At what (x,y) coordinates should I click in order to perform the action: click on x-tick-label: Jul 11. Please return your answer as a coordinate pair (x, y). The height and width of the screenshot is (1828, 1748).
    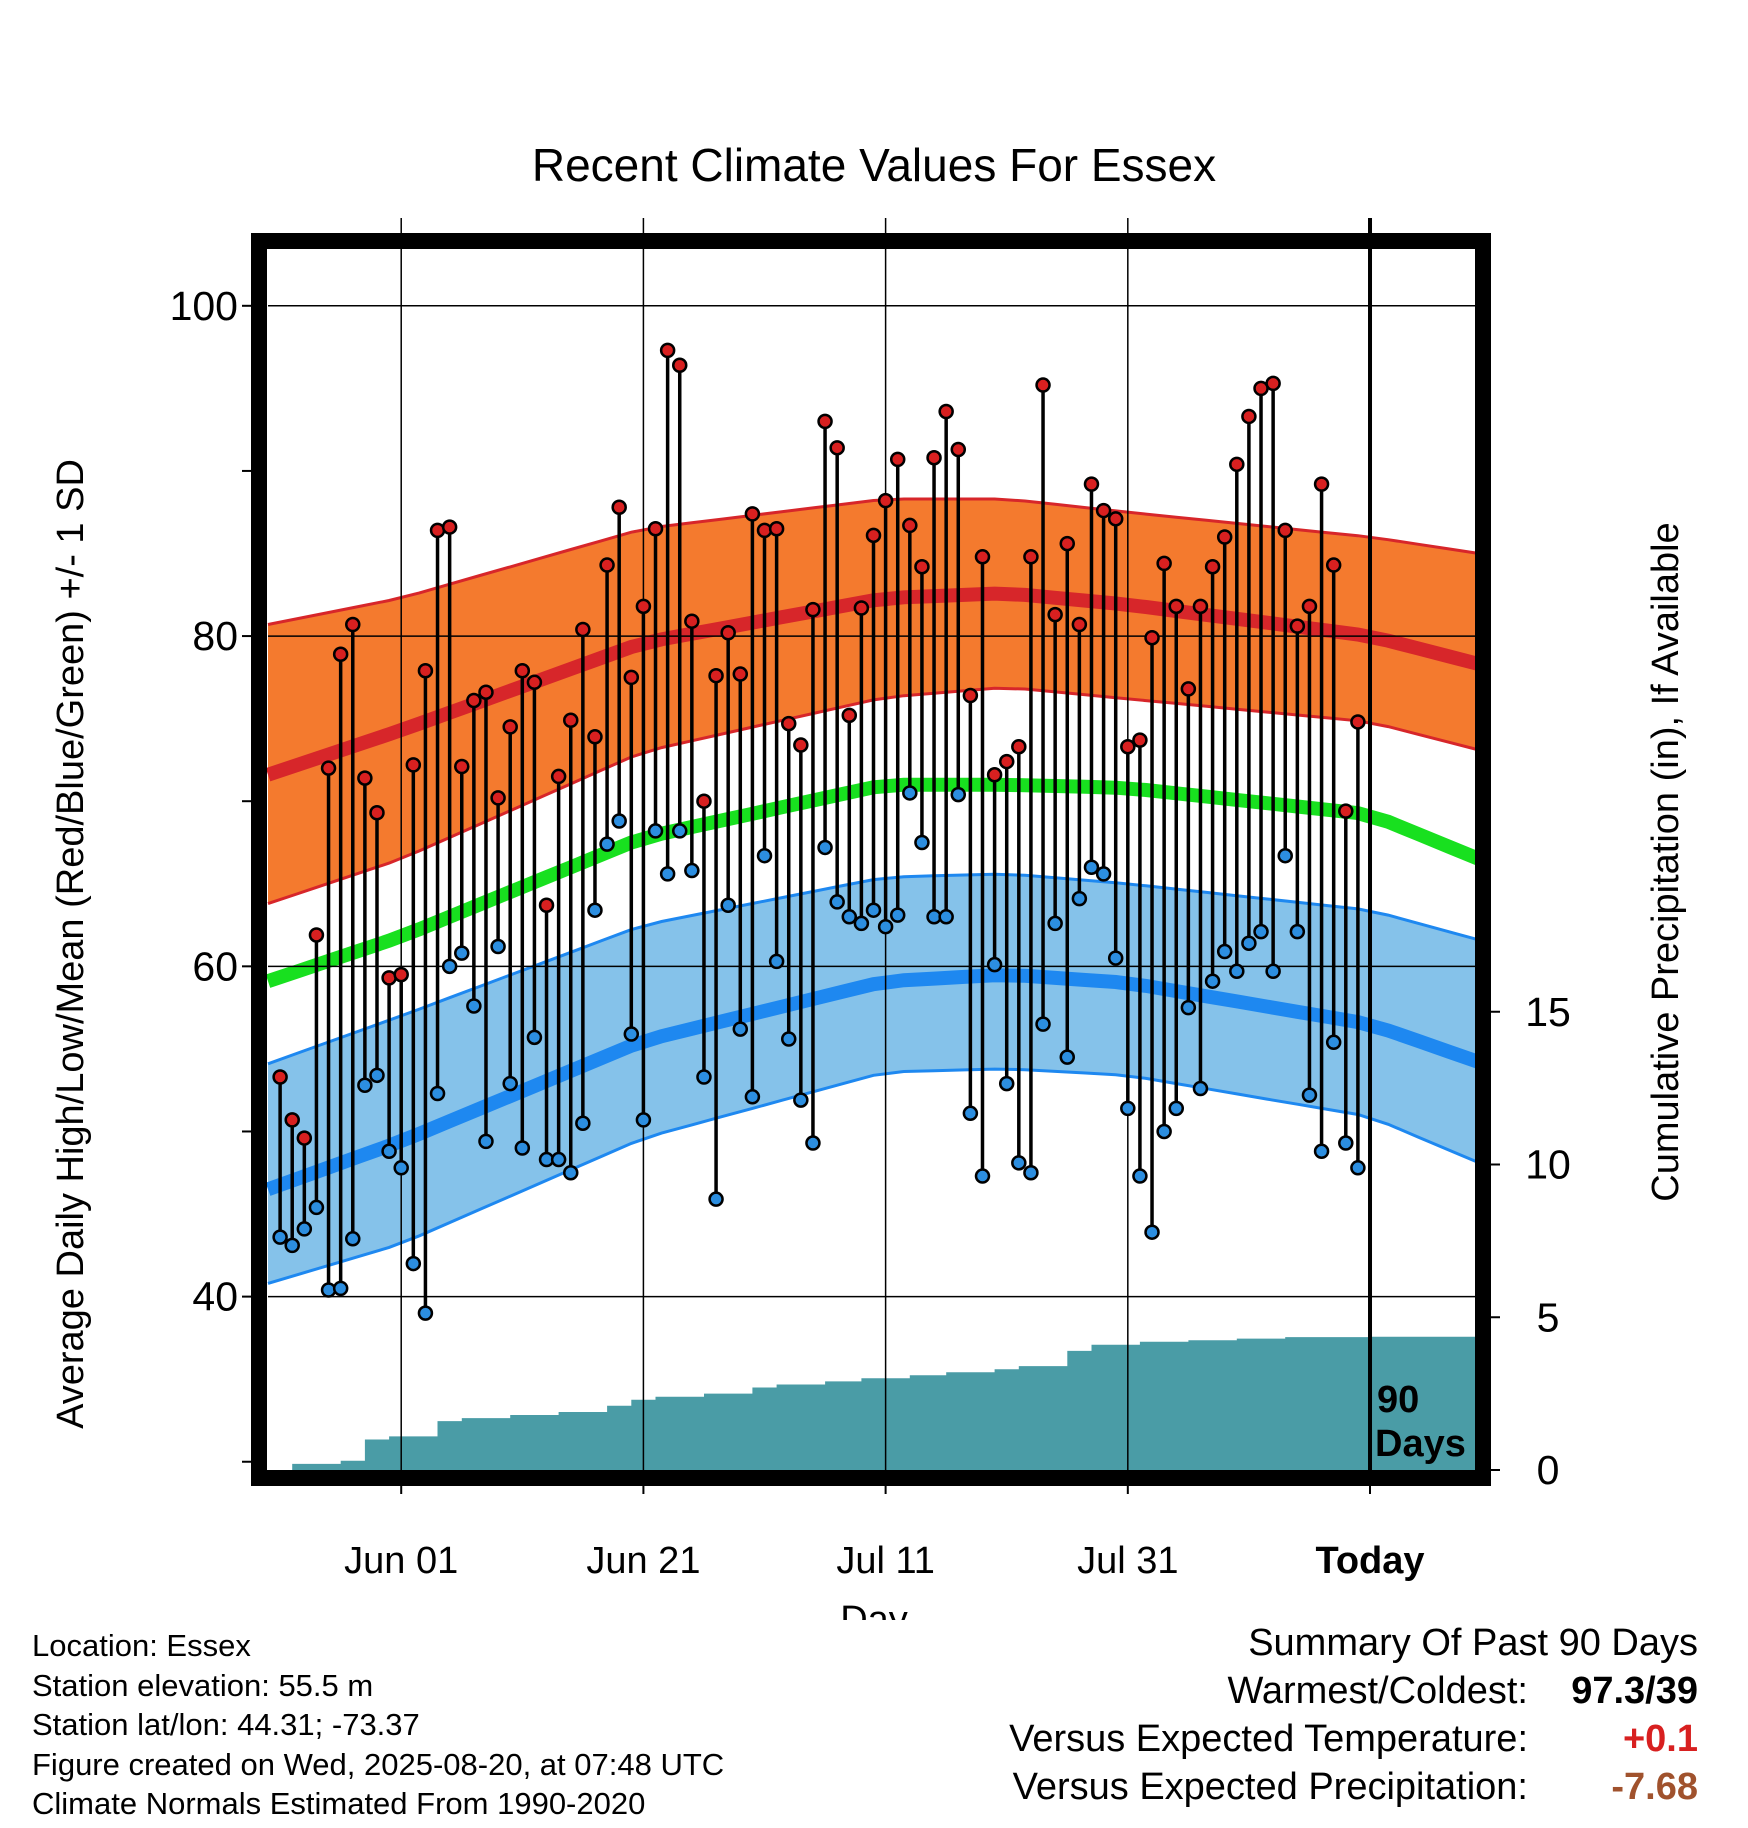
    Looking at the image, I should click on (885, 1561).